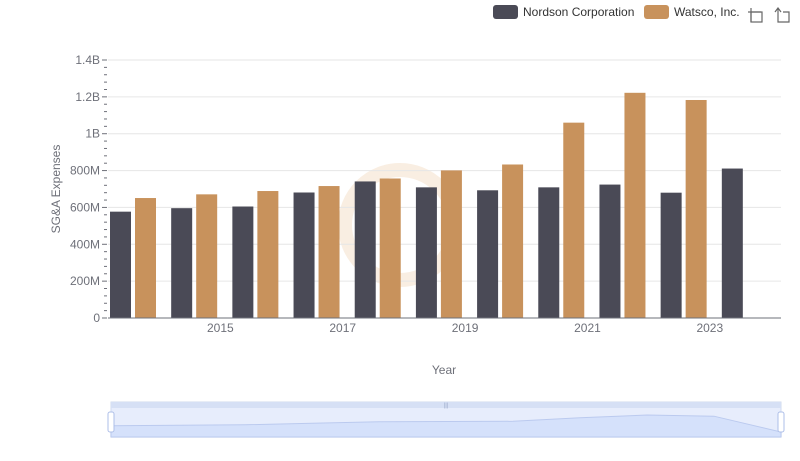  Describe the element at coordinates (444, 370) in the screenshot. I see `x-axis-title: Year` at that location.